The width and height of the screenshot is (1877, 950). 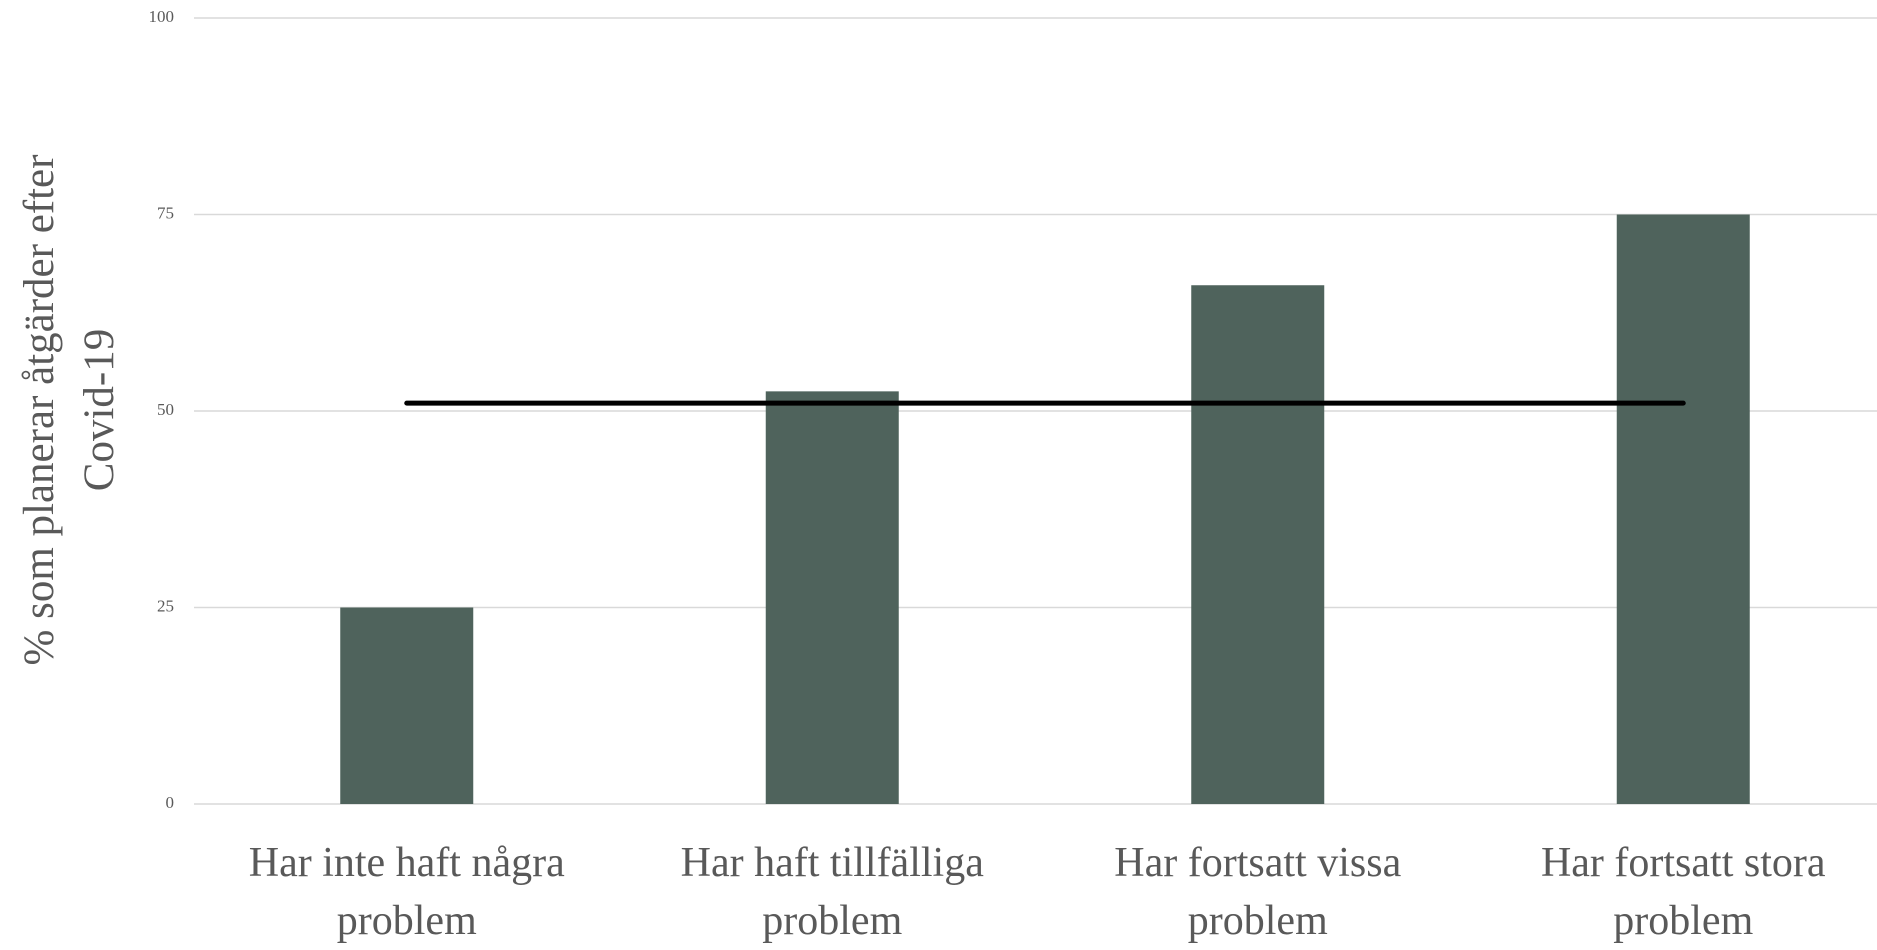 What do you see at coordinates (170, 802) in the screenshot?
I see `y-tick-label: 0` at bounding box center [170, 802].